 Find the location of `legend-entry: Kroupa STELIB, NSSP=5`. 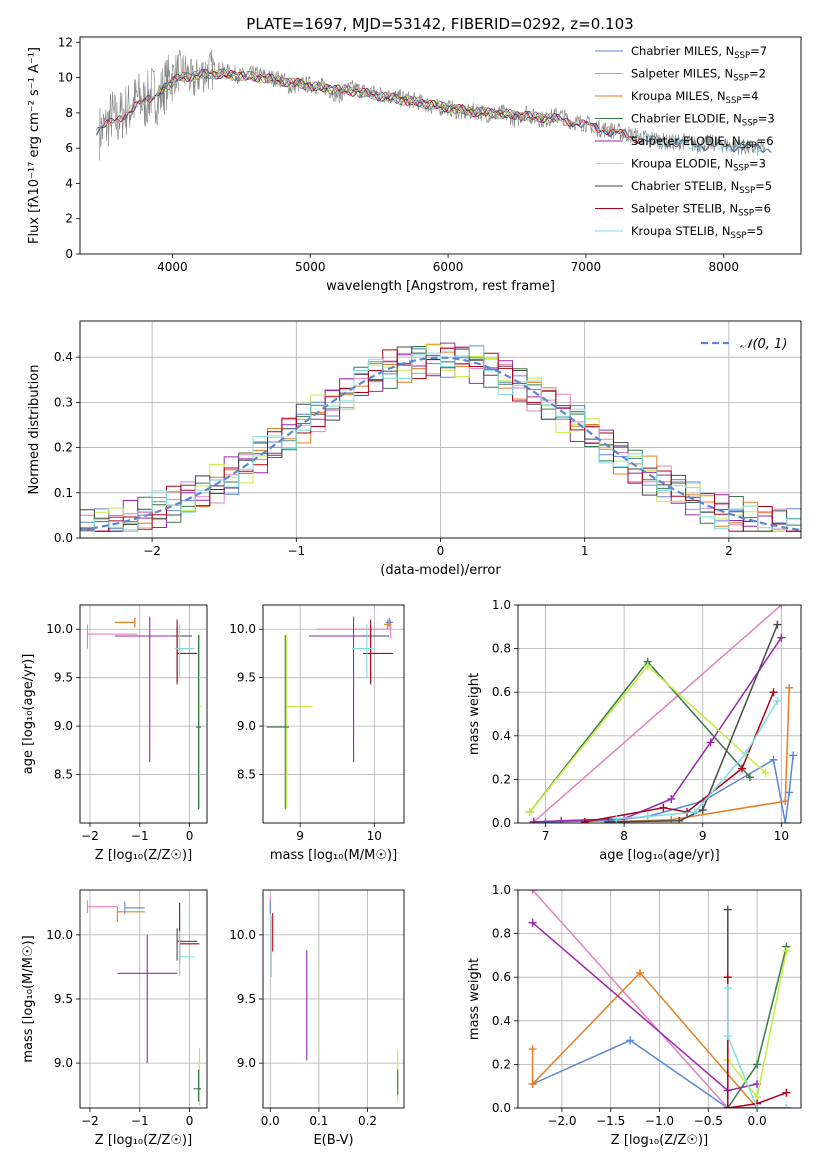

legend-entry: Kroupa STELIB, NSSP=5 is located at coordinates (697, 232).